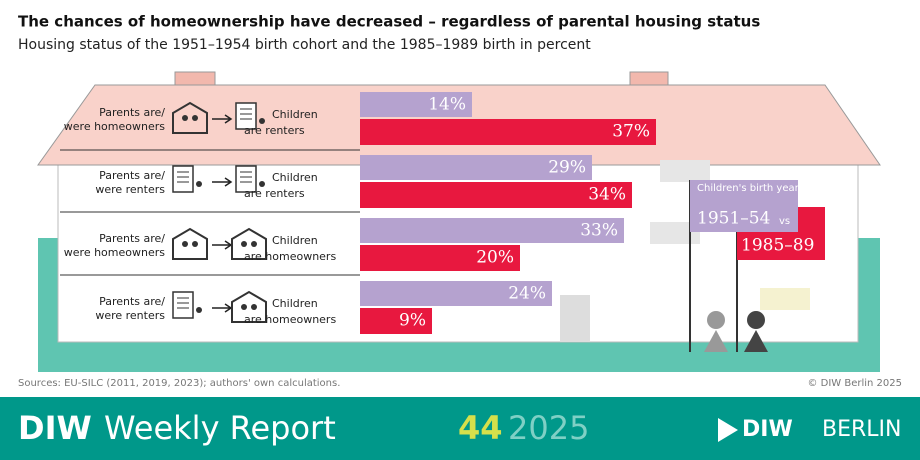  Describe the element at coordinates (854, 383) in the screenshot. I see `copyright: © DIW Berlin 2025` at that location.